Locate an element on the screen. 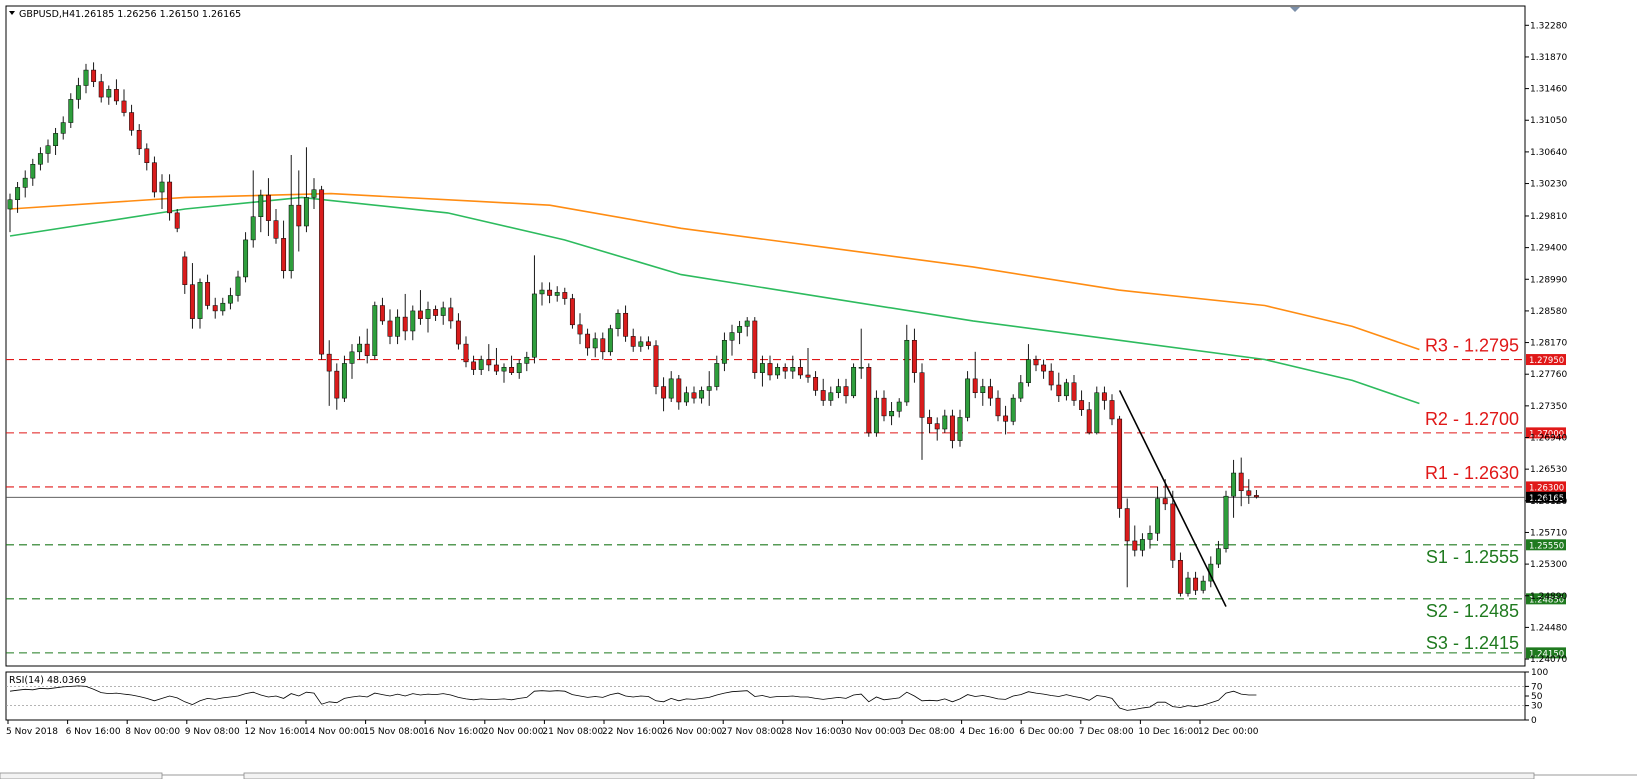 Image resolution: width=1637 pixels, height=779 pixels. rsi-tick-label: 50 is located at coordinates (1537, 697).